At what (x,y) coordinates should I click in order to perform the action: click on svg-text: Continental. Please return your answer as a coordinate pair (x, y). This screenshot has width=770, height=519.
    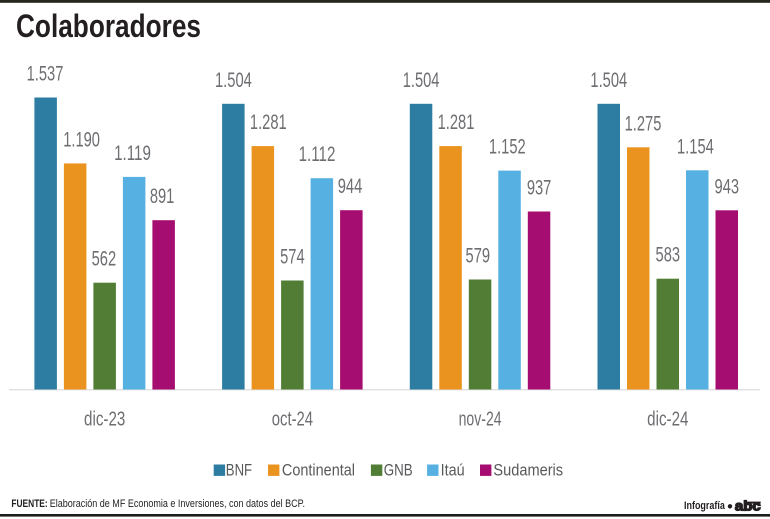
    Looking at the image, I should click on (318, 470).